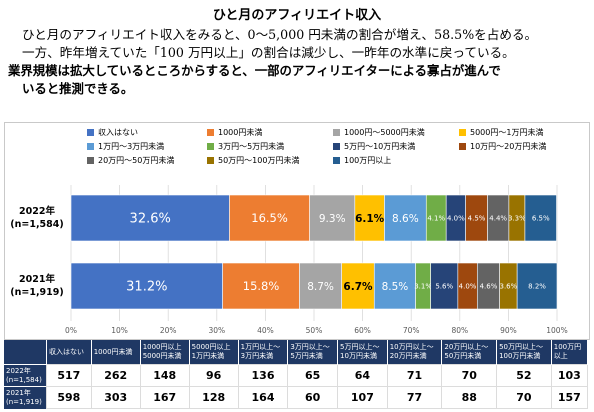 Image resolution: width=594 pixels, height=412 pixels. I want to click on x-tick-label: 20%, so click(168, 330).